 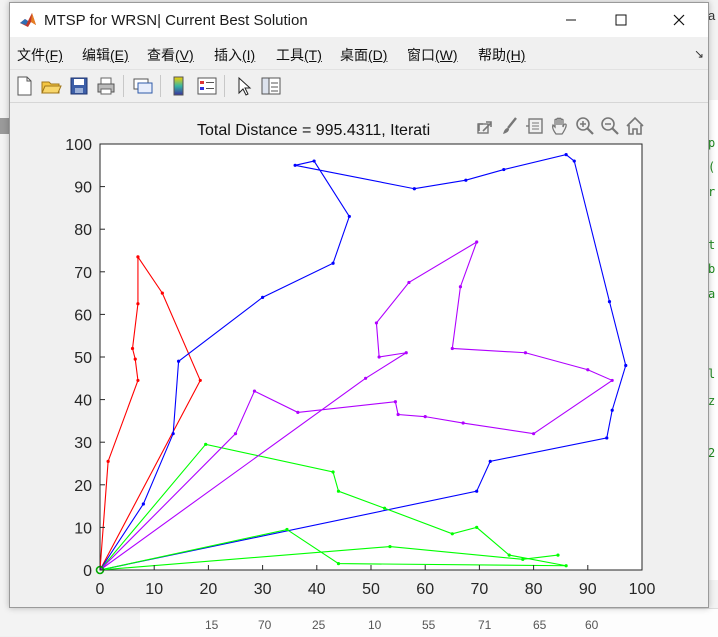 I want to click on y-tick-label: 100, so click(x=78, y=145).